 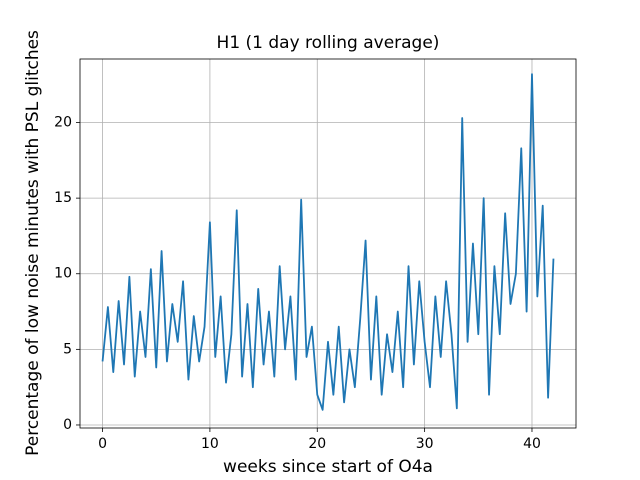 What do you see at coordinates (328, 43) in the screenshot?
I see `chart-title: H1 (1 day rolling average)` at bounding box center [328, 43].